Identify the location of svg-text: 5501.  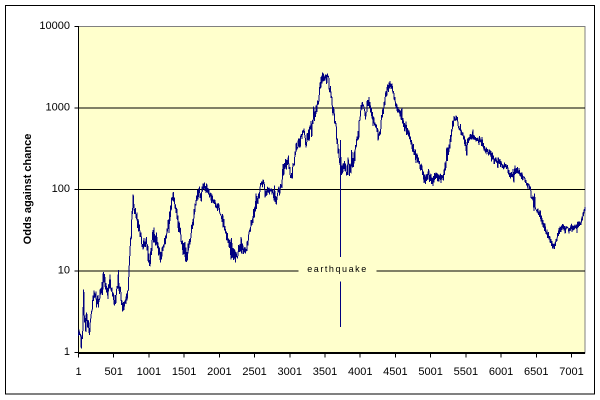
(466, 372).